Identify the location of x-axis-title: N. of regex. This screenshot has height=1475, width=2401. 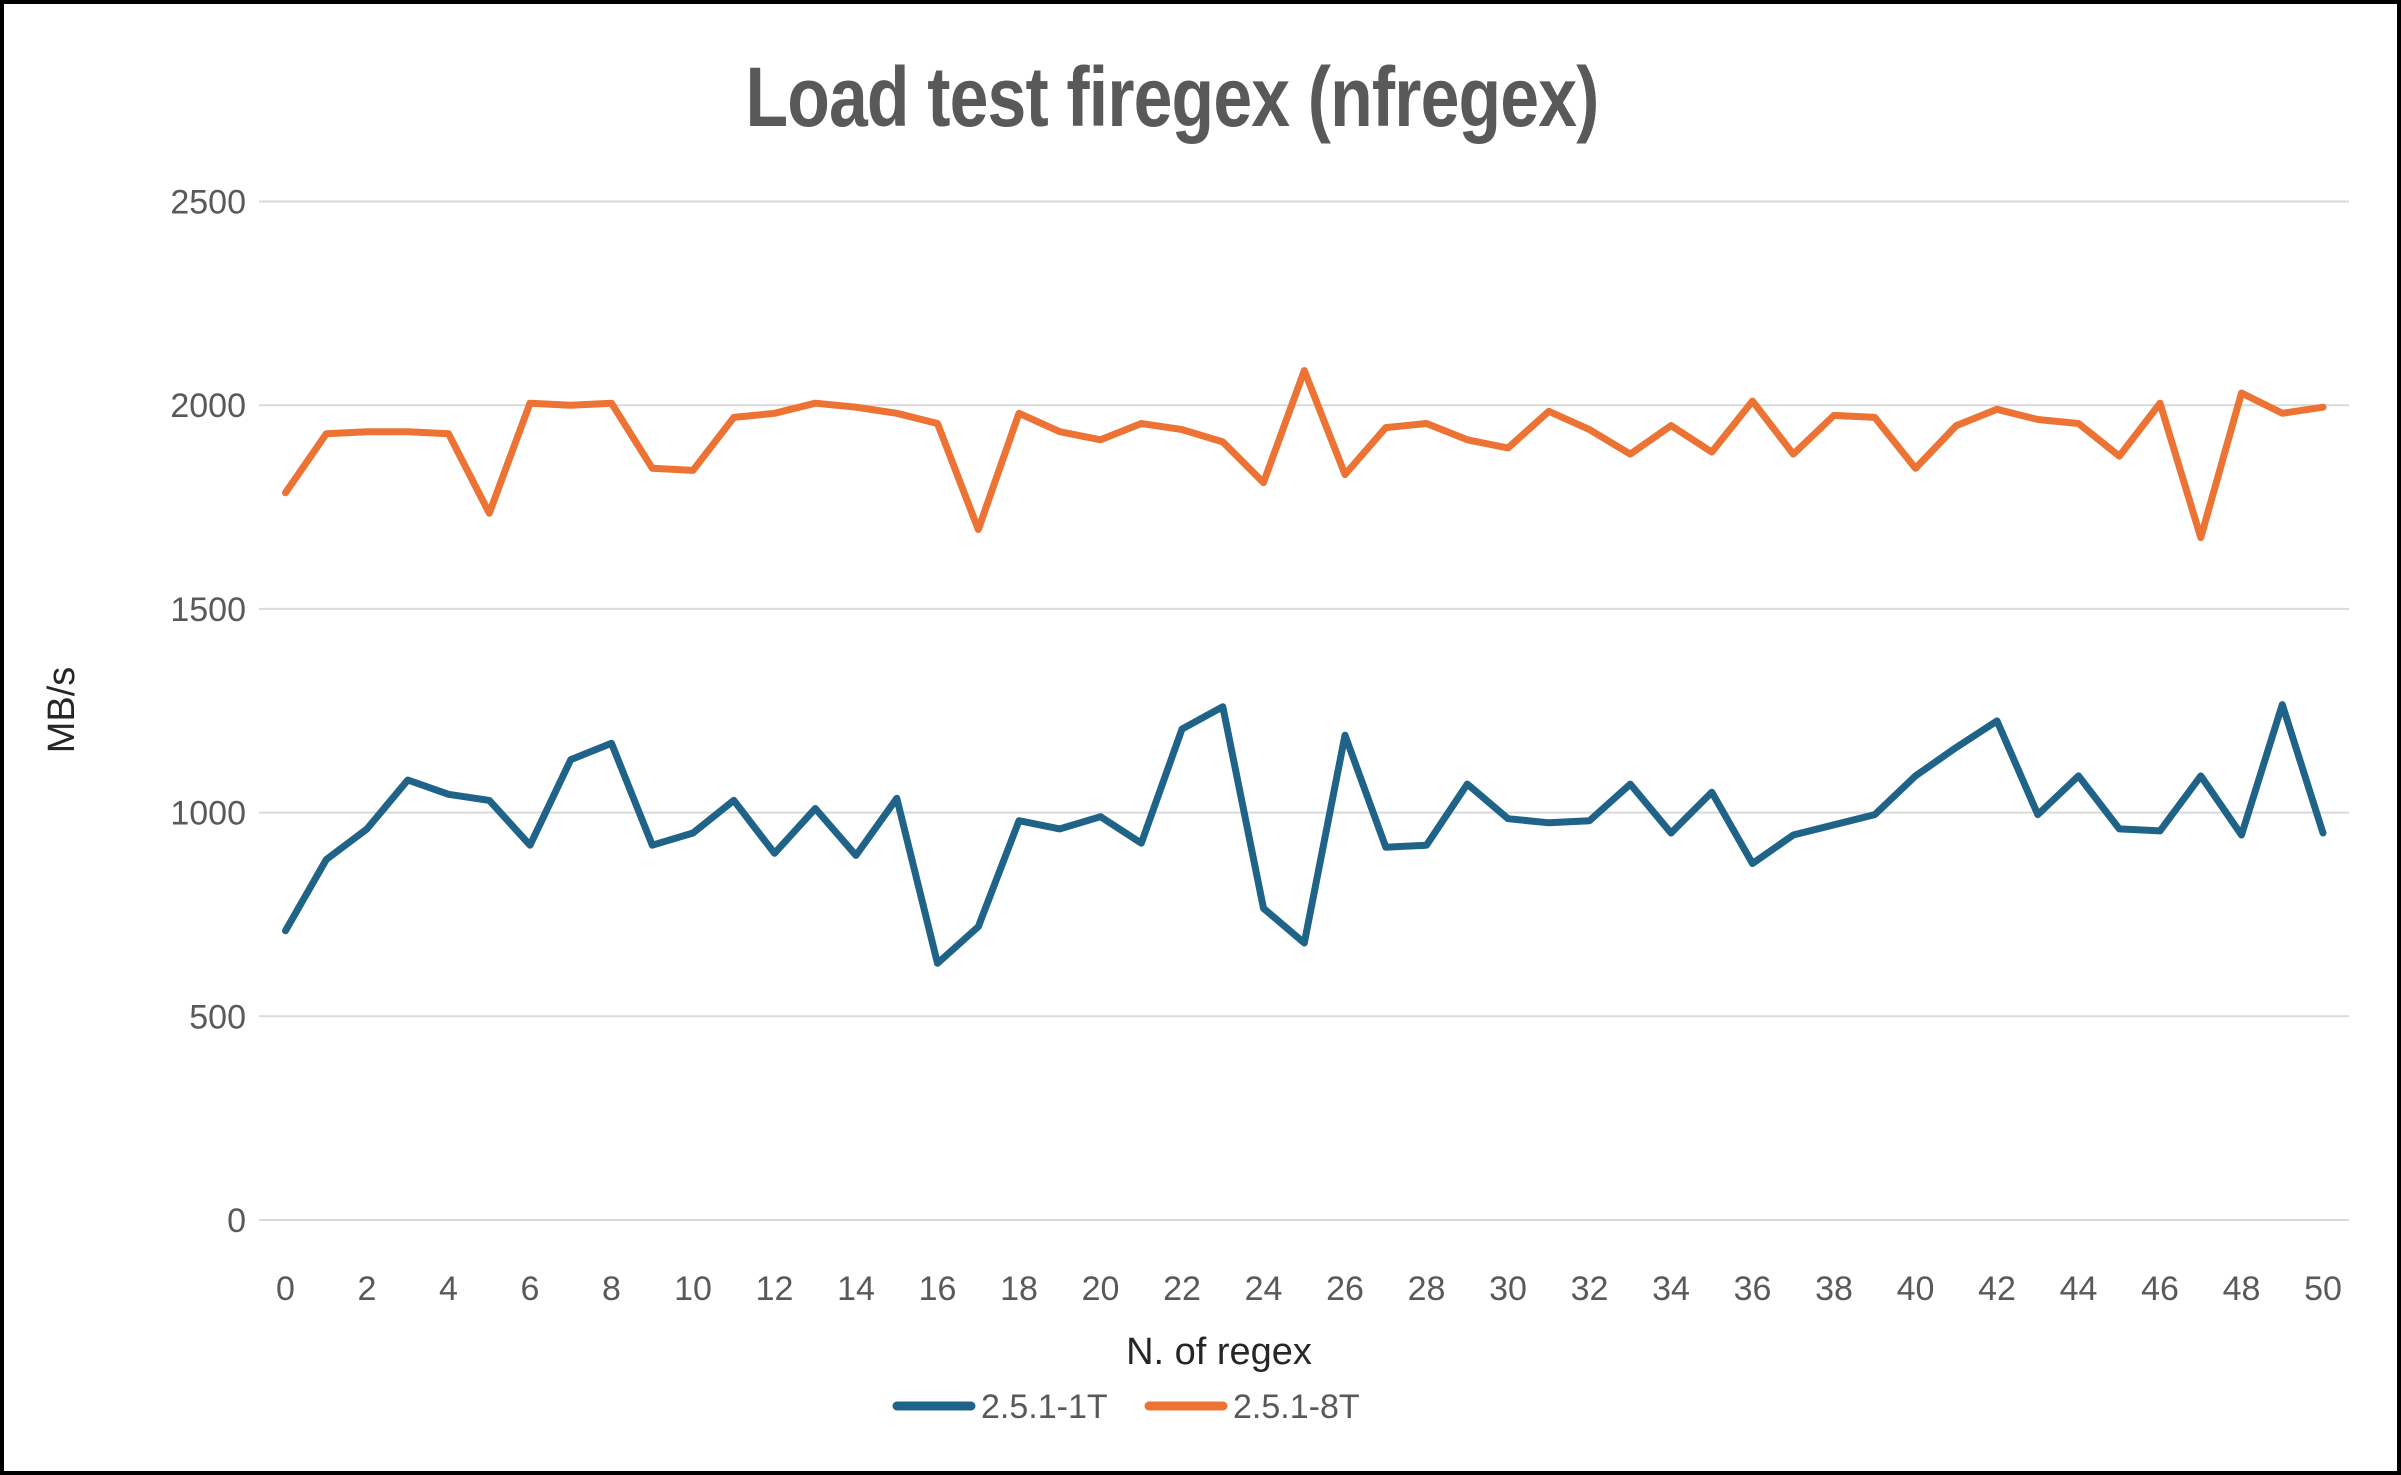
(1219, 1352).